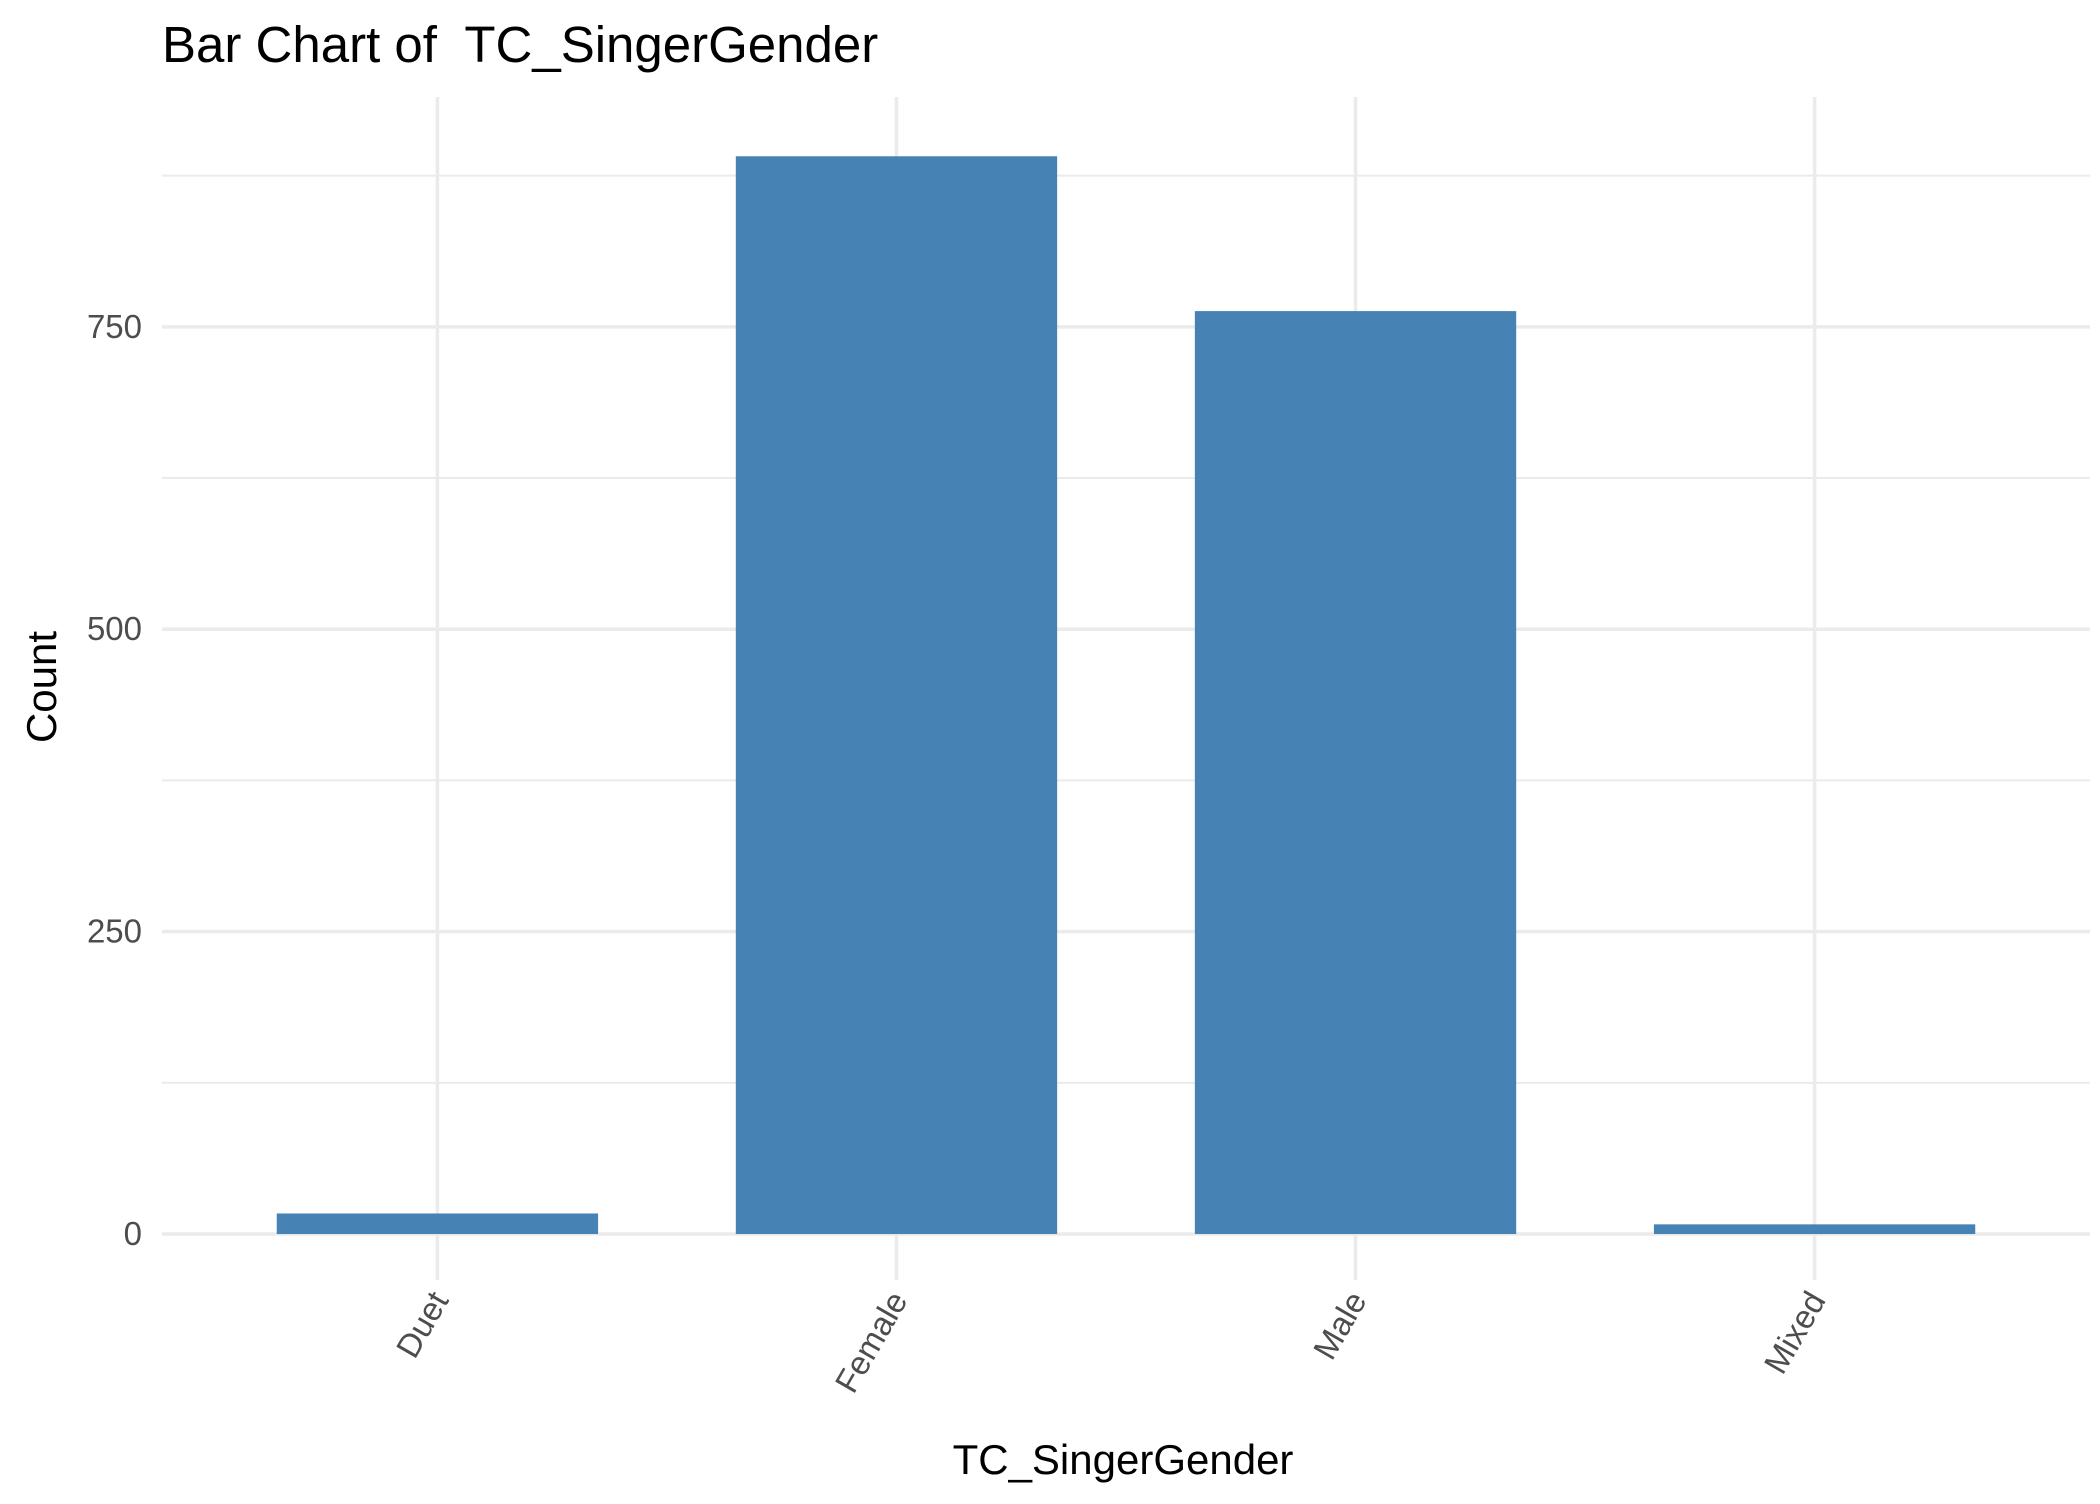 Image resolution: width=2100 pixels, height=1504 pixels. I want to click on y-tick-label: 250, so click(114, 931).